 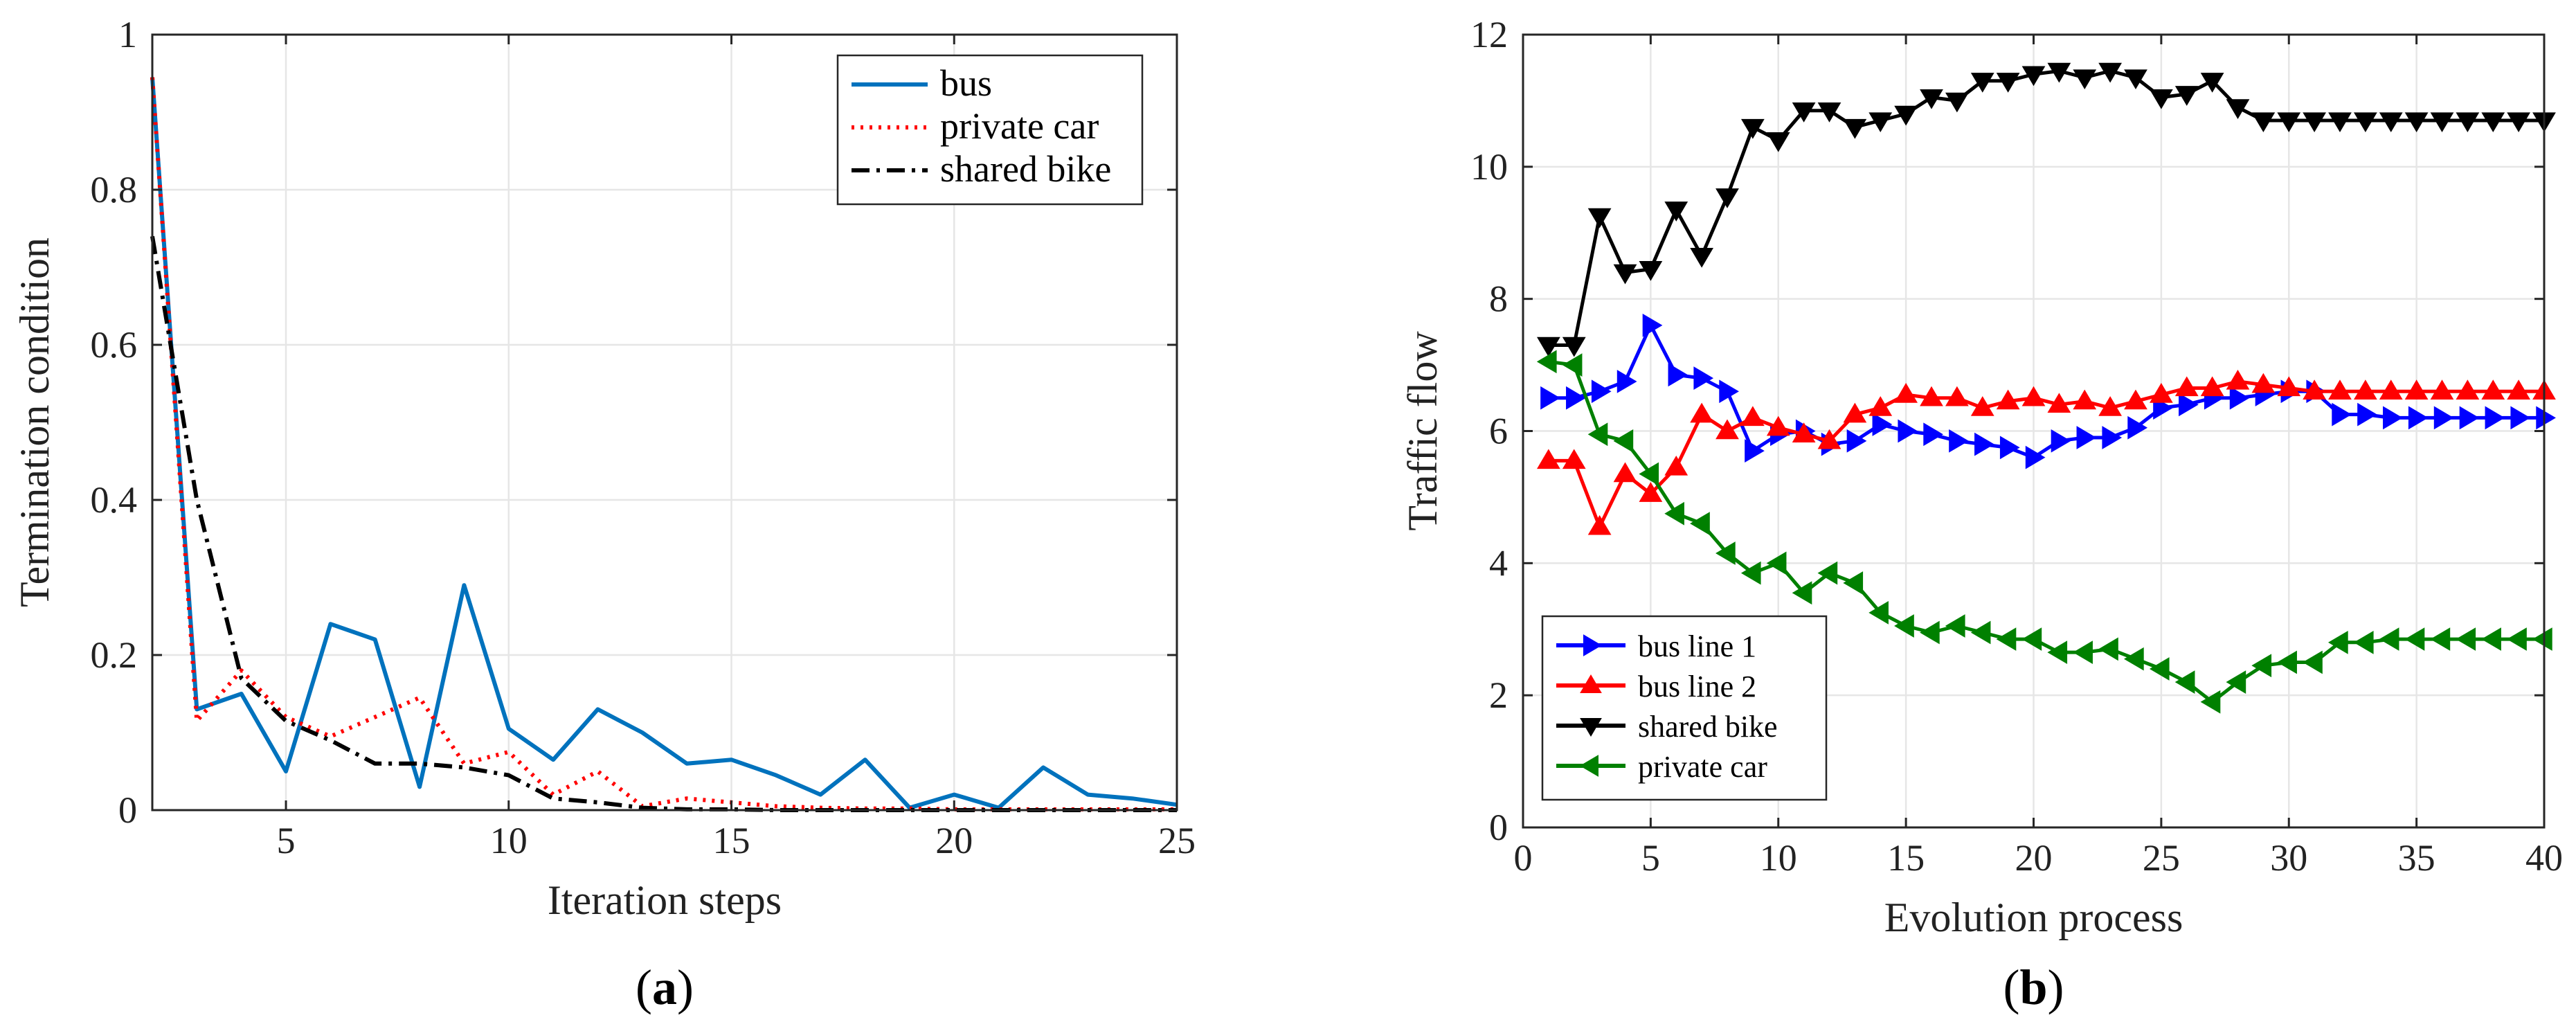 What do you see at coordinates (1524, 858) in the screenshot?
I see `x-tick-label: 0` at bounding box center [1524, 858].